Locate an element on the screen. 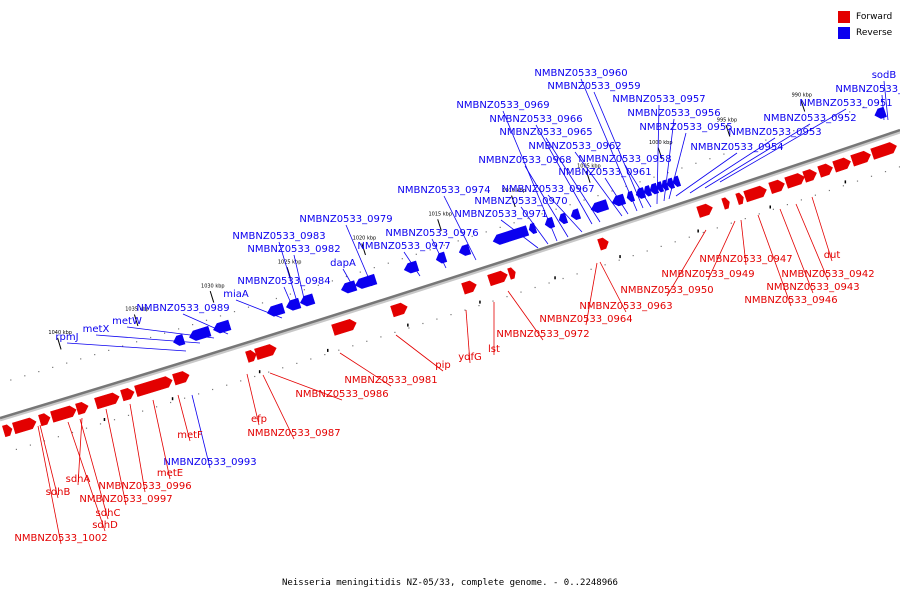  forward-gene-label-sdhd: sdhD is located at coordinates (105, 525).